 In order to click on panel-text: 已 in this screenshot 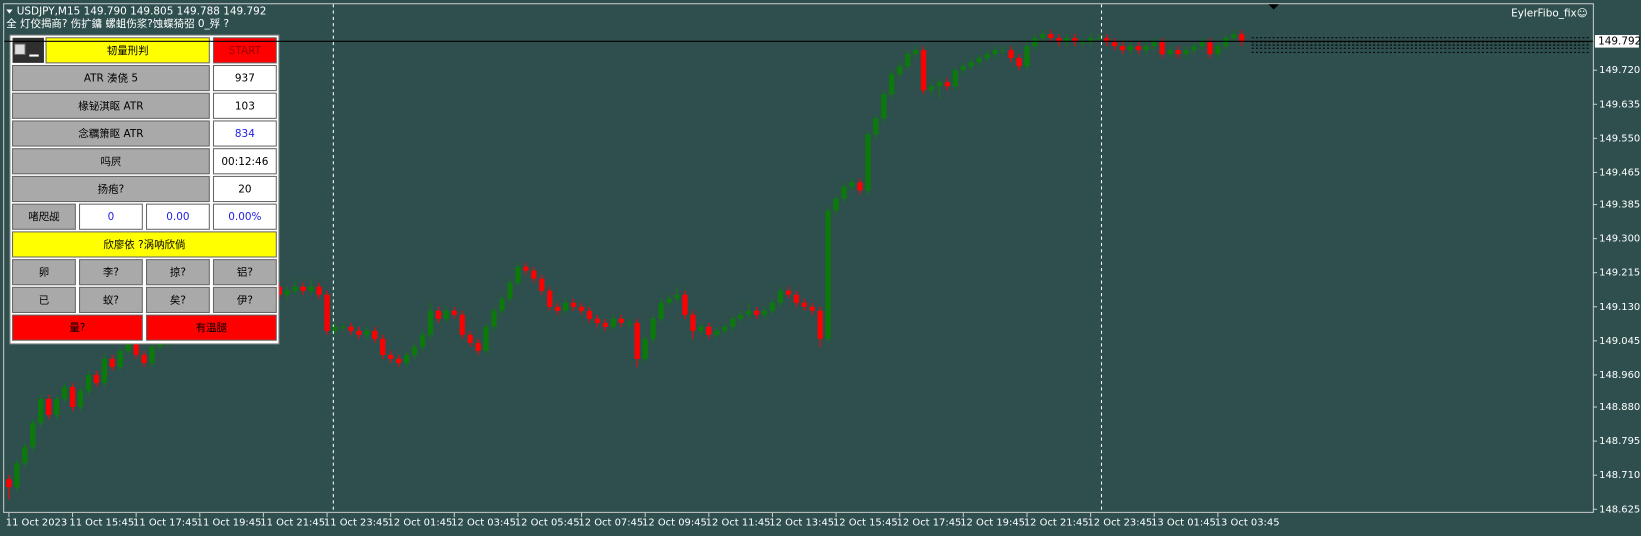, I will do `click(44, 300)`.